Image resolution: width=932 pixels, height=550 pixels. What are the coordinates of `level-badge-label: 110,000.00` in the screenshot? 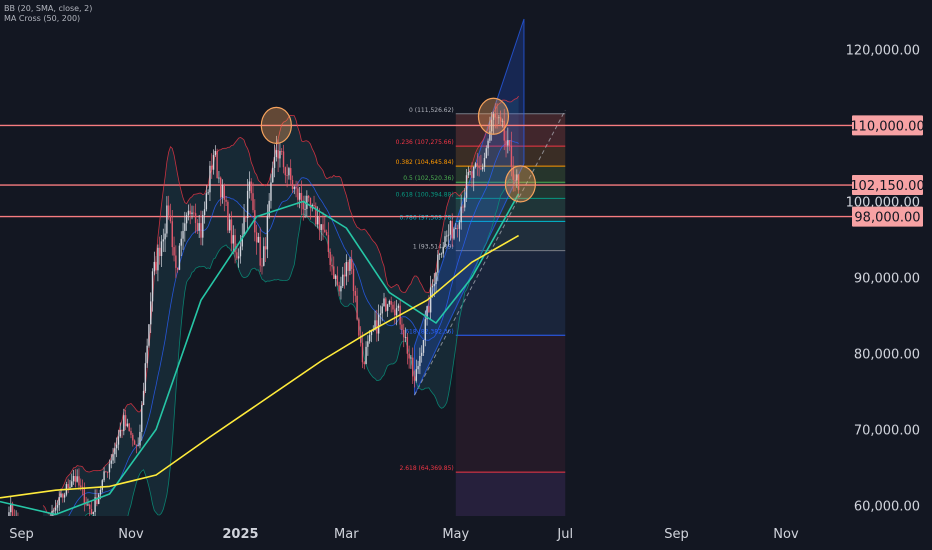 It's located at (887, 126).